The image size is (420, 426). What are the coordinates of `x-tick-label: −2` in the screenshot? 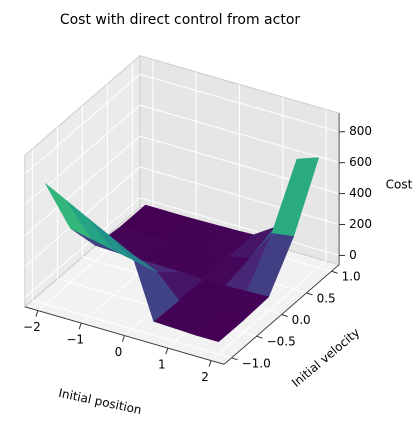 It's located at (32, 327).